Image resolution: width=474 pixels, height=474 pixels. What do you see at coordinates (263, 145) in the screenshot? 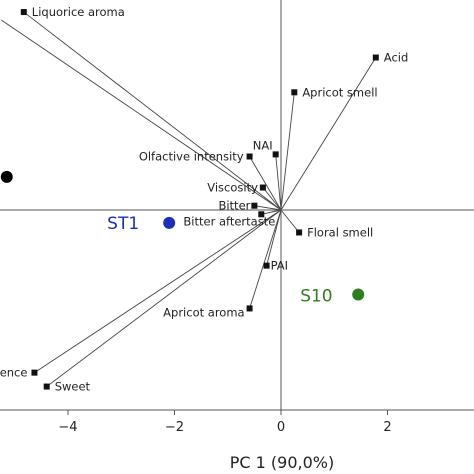
I see `loading-label: NAI` at bounding box center [263, 145].